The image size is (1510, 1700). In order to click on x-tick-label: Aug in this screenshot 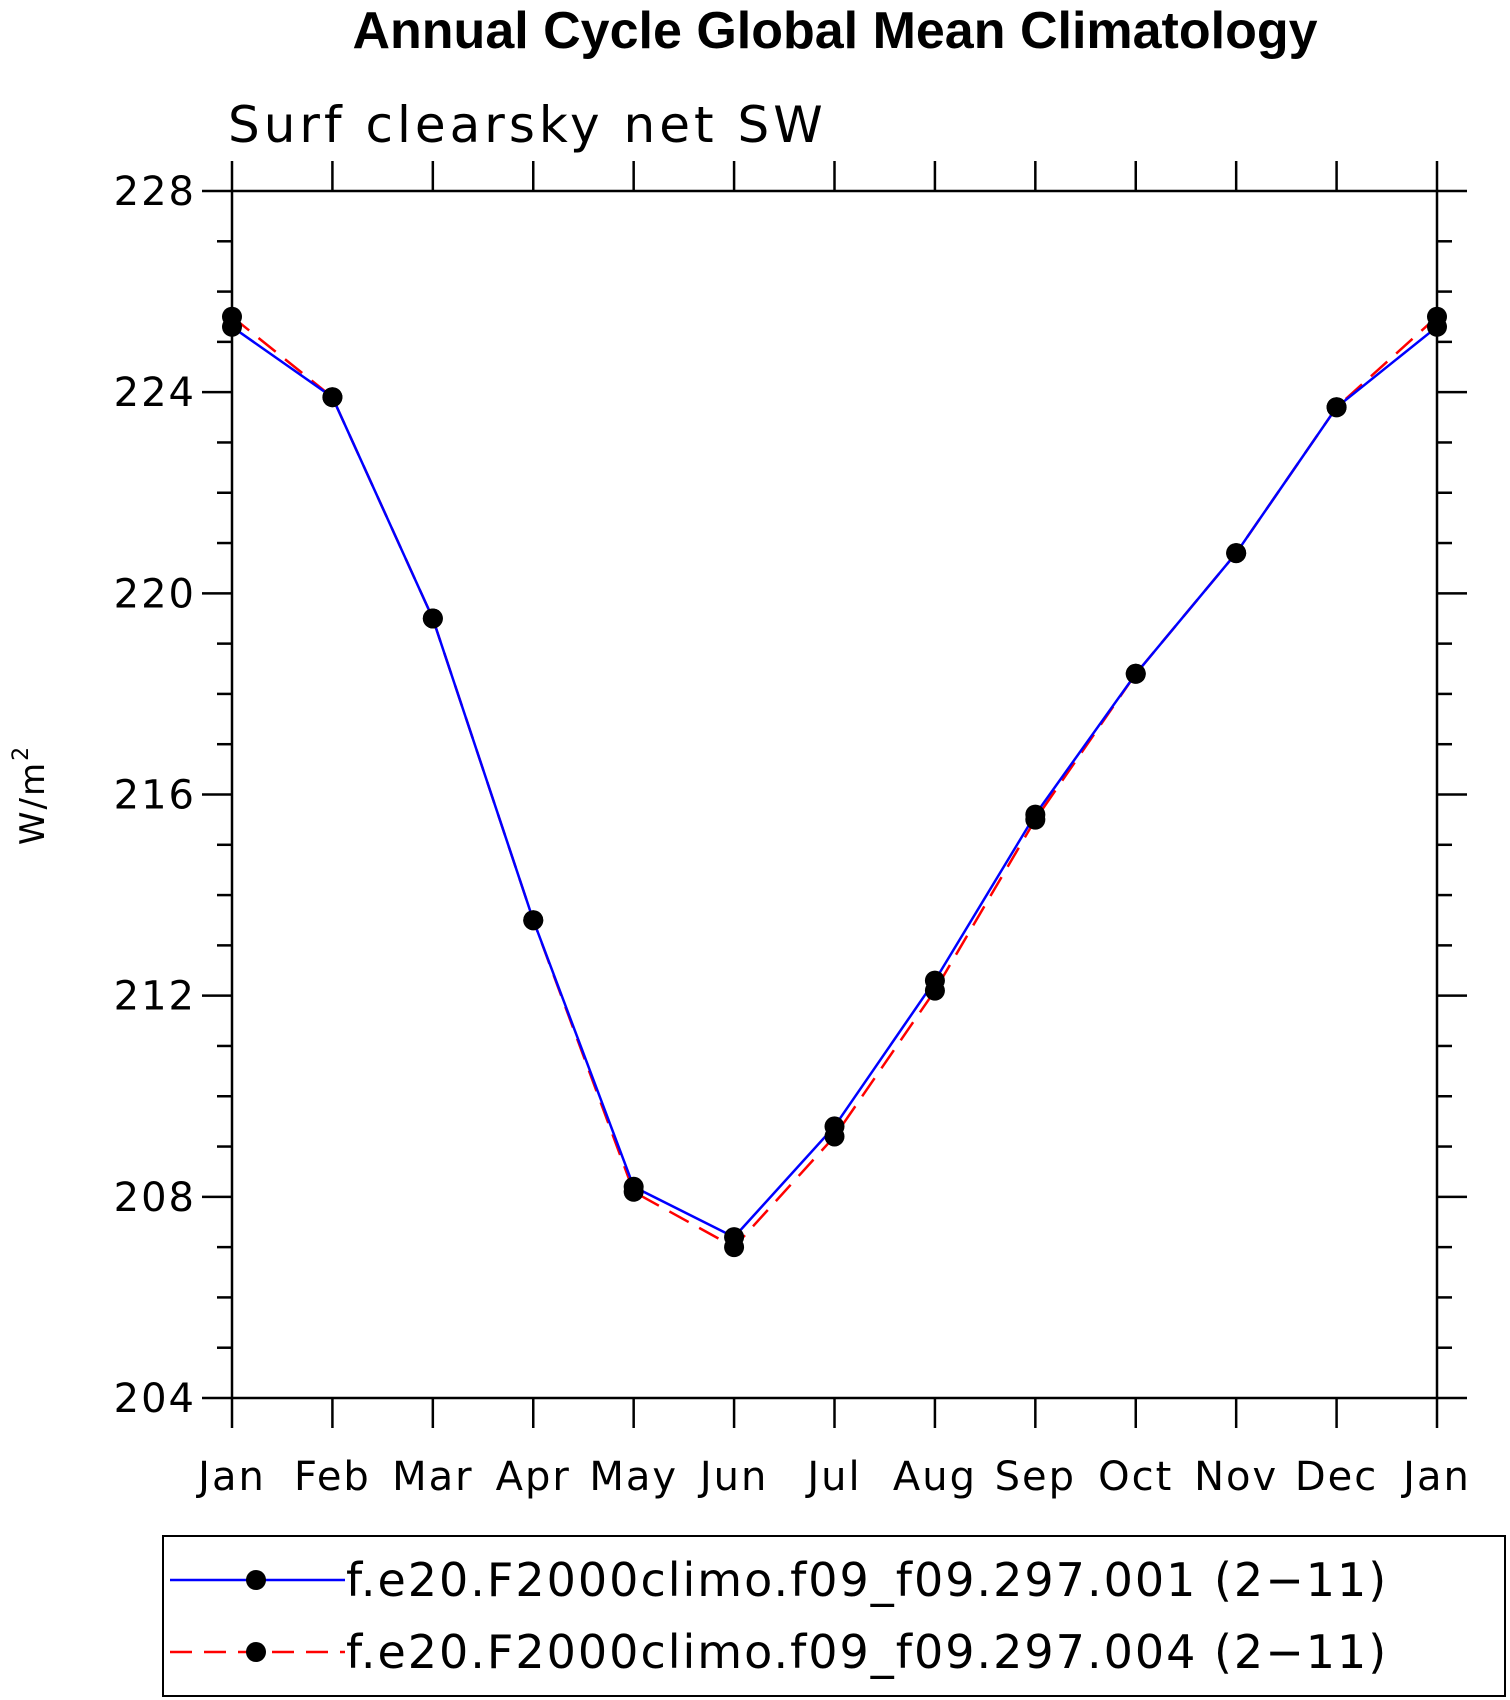, I will do `click(935, 1477)`.